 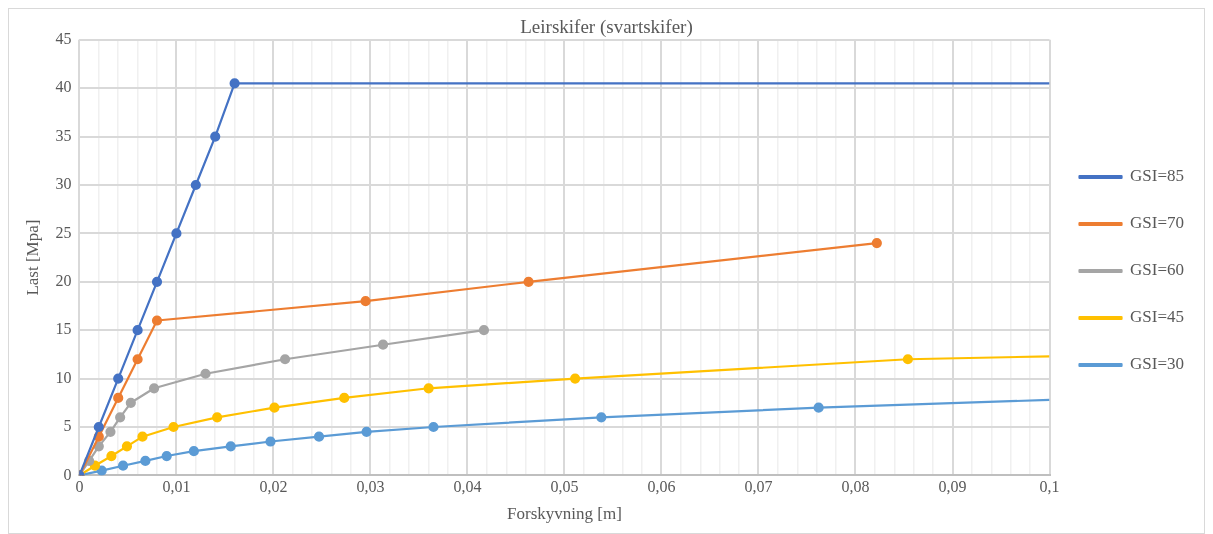 I want to click on y-tick-label: 20, so click(x=63, y=280).